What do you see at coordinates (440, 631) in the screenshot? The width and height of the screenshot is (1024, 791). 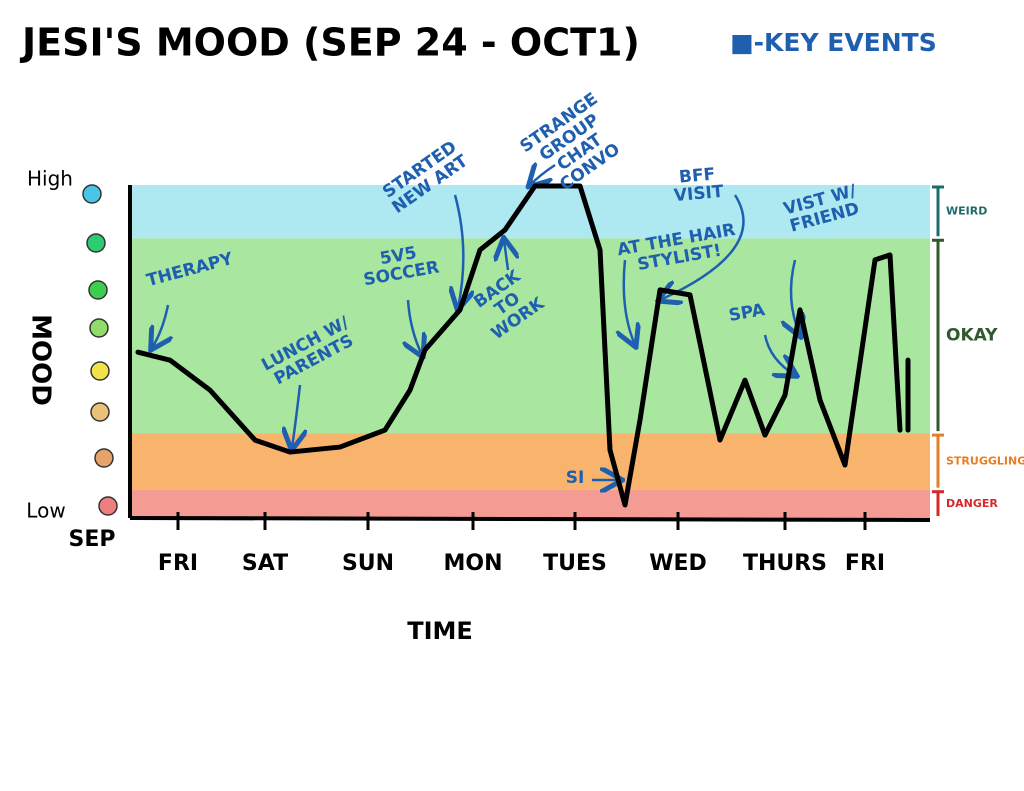 I see `x-axis-title: TIME` at bounding box center [440, 631].